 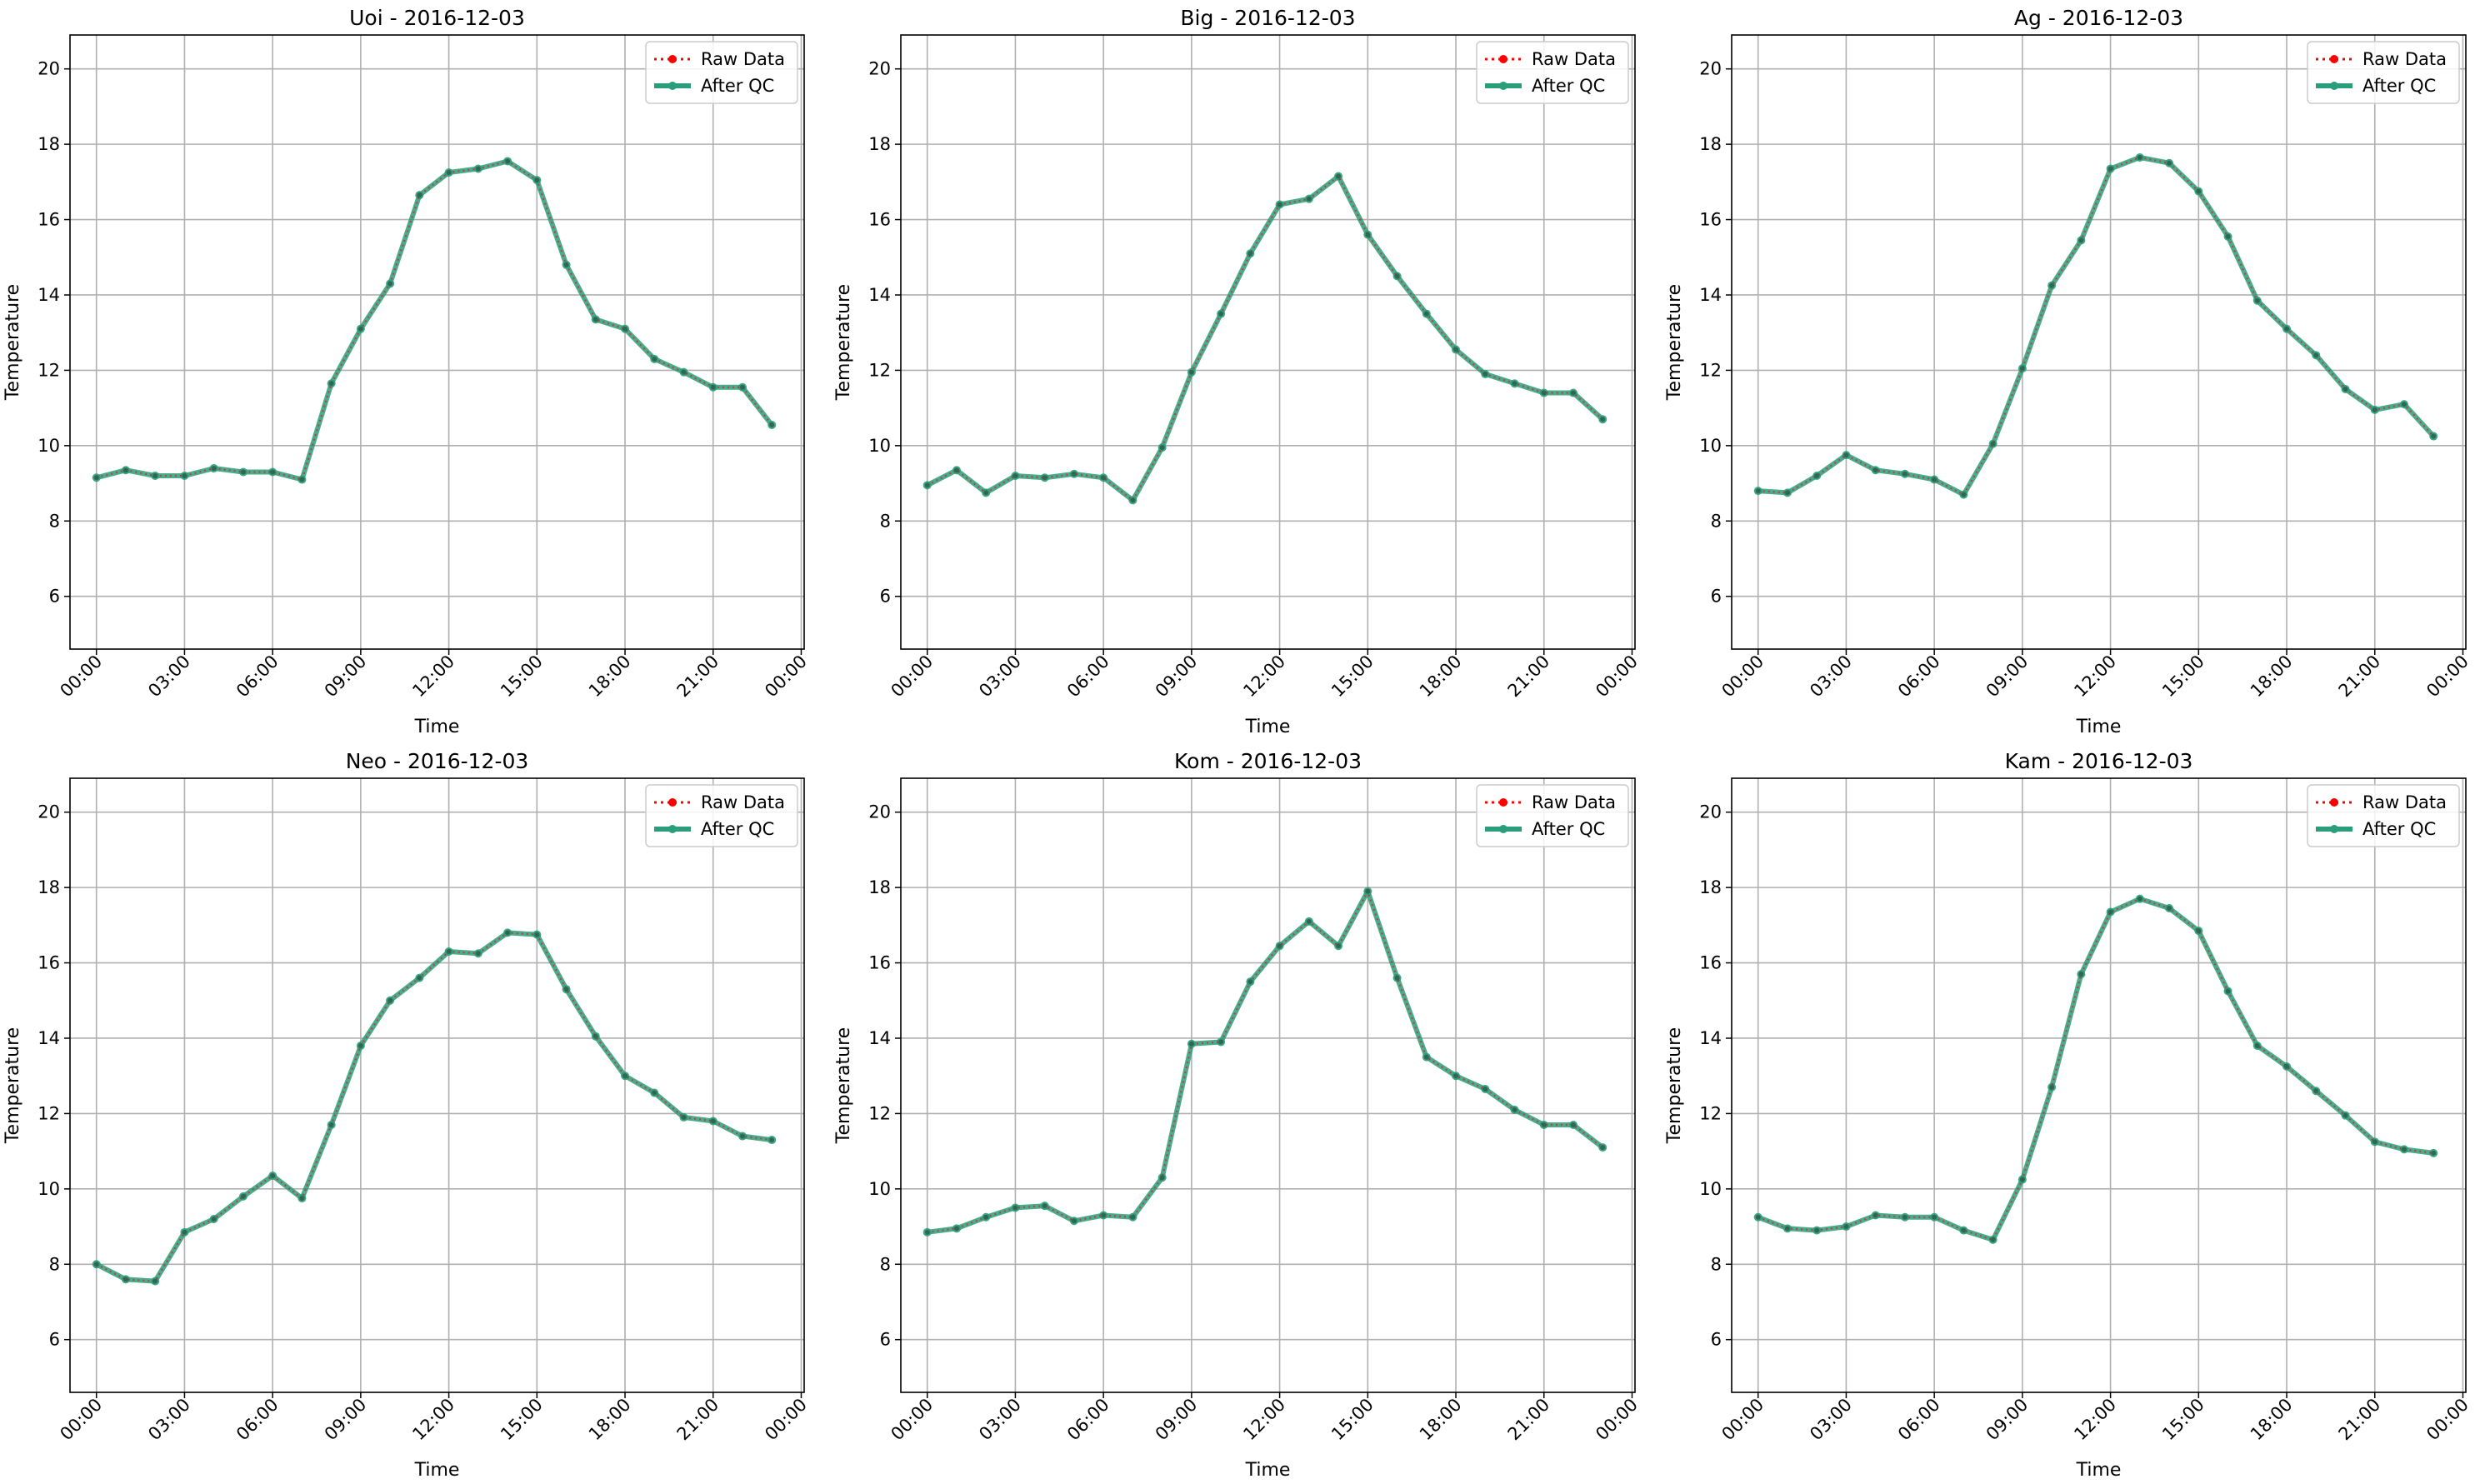 What do you see at coordinates (1267, 18) in the screenshot?
I see `chart-title: Big - 2016-12-03` at bounding box center [1267, 18].